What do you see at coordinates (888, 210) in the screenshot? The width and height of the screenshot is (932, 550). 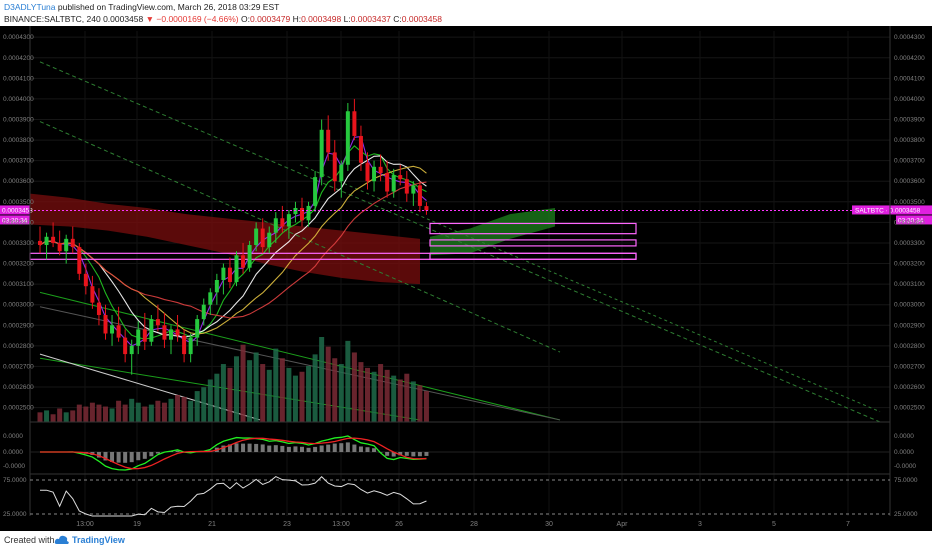 I see `symbol-tag-right-text: SALTBTC · 0.0003458` at bounding box center [888, 210].